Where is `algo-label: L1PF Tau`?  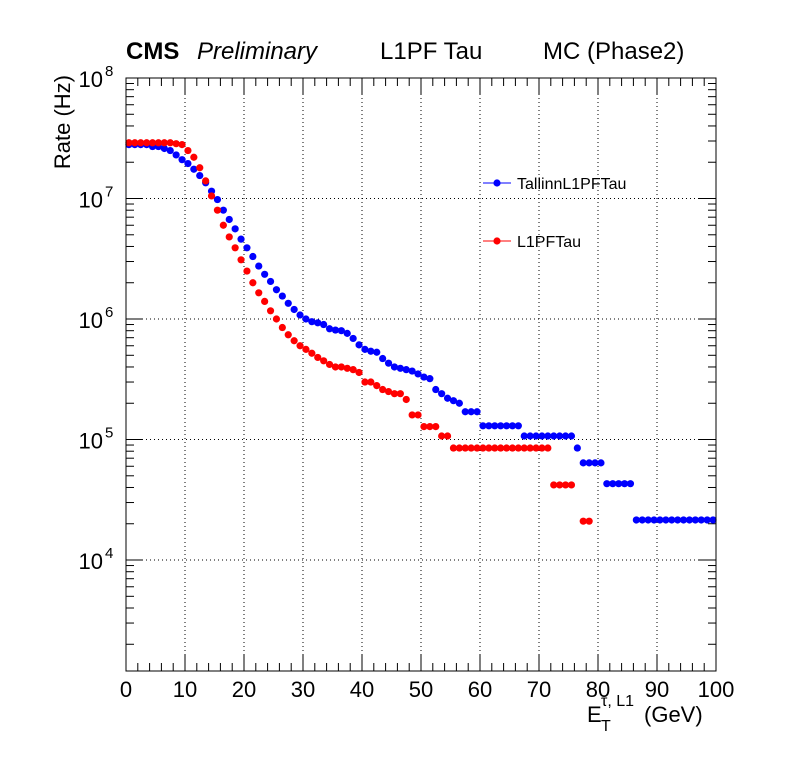 algo-label: L1PF Tau is located at coordinates (431, 51).